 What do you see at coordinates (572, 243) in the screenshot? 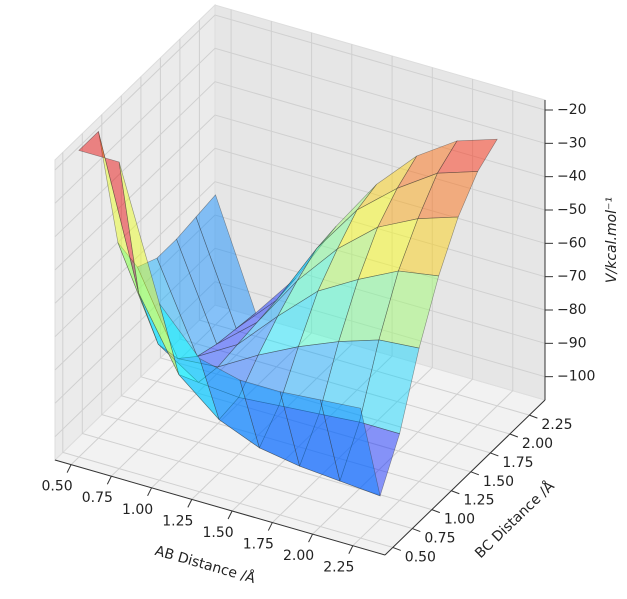
I see `z-tick-label: −60` at bounding box center [572, 243].